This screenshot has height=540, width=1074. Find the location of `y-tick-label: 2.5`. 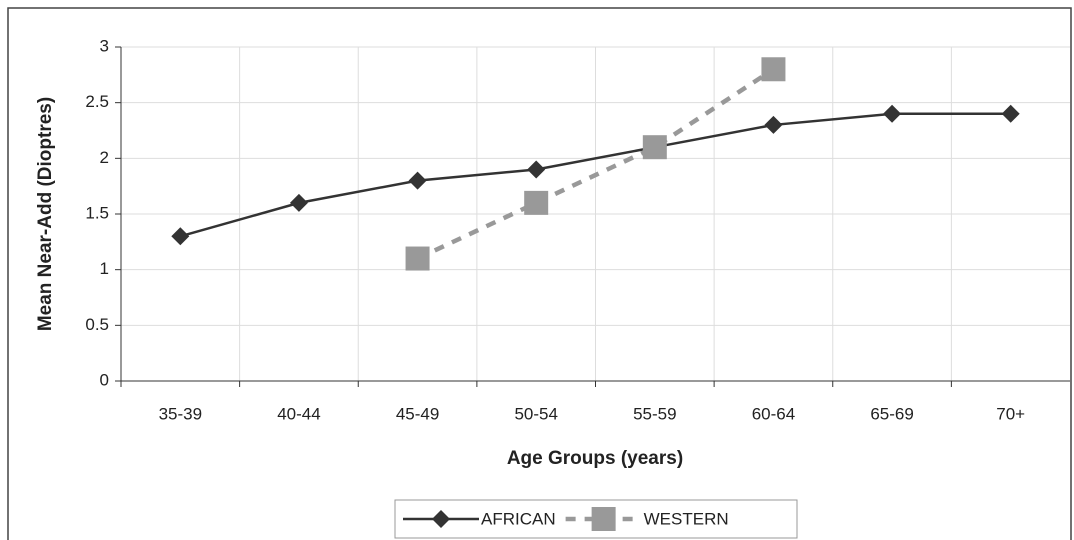

y-tick-label: 2.5 is located at coordinates (97, 101).